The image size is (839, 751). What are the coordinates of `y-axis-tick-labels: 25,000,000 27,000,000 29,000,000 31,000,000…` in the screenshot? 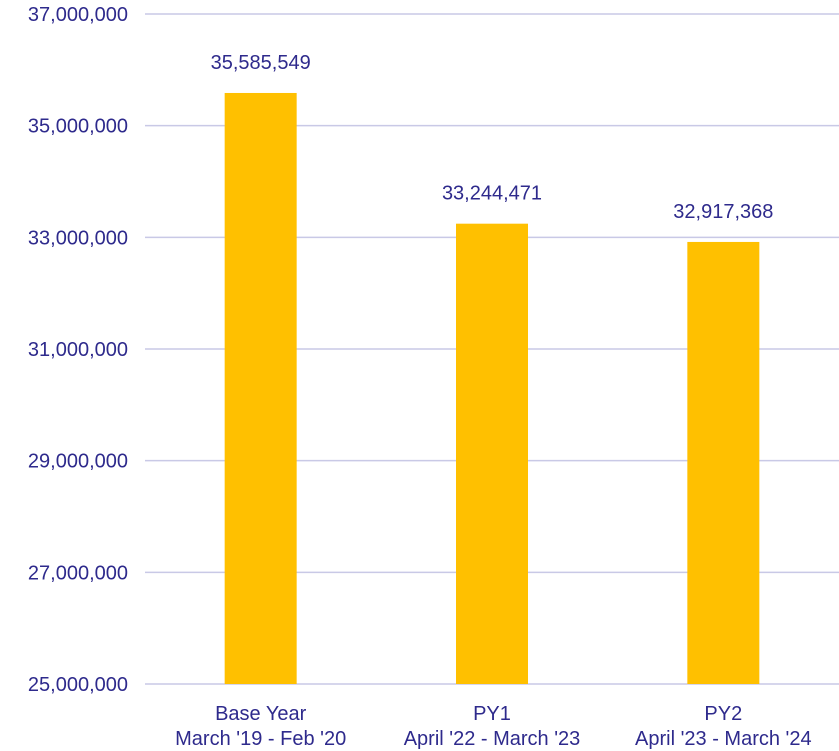 It's located at (78, 350).